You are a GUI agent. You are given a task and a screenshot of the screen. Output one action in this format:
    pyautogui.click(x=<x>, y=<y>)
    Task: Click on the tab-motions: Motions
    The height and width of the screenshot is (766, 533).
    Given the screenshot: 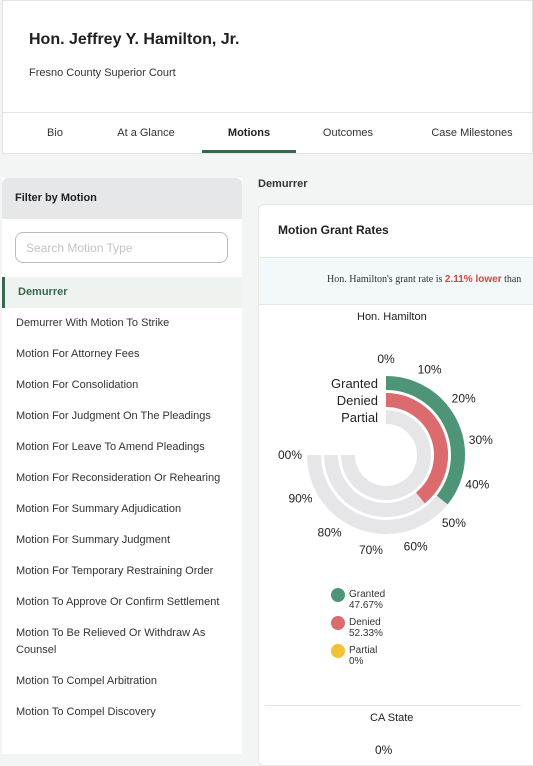 What is the action you would take?
    pyautogui.click(x=249, y=133)
    